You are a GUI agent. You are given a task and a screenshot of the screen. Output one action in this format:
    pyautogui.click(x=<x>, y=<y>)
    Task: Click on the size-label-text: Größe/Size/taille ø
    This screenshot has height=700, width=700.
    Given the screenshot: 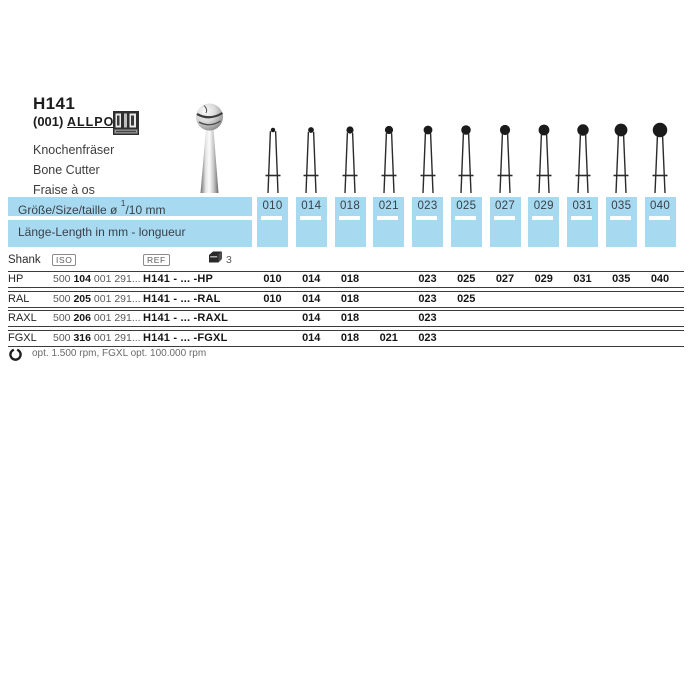 What is the action you would take?
    pyautogui.click(x=69, y=210)
    